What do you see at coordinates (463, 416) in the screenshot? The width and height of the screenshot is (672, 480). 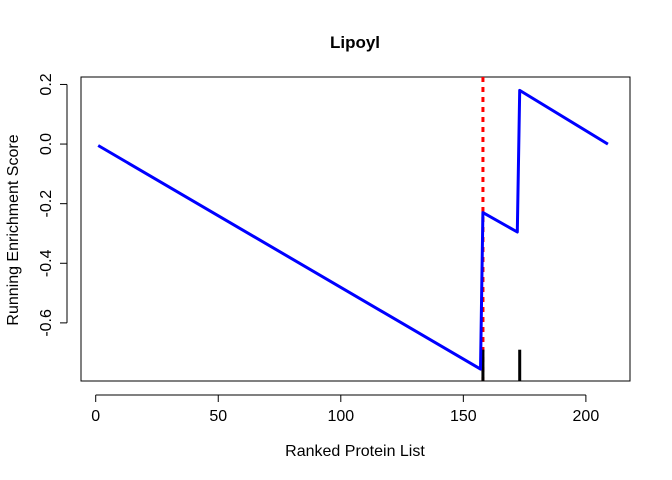 I see `x-tick-label: 150` at bounding box center [463, 416].